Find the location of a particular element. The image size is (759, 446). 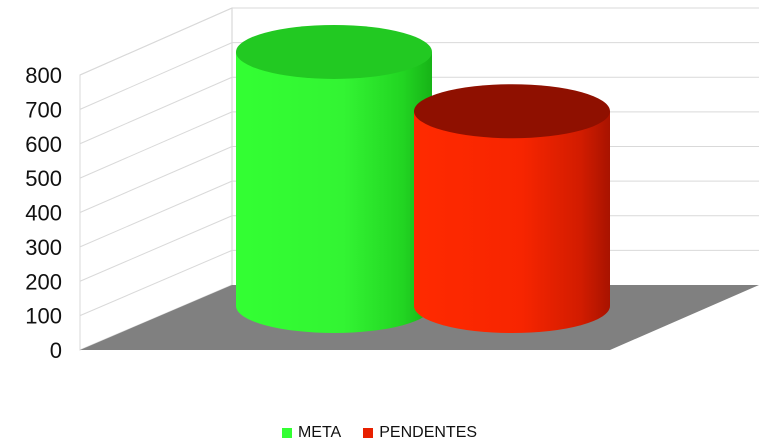

bar-meta-top is located at coordinates (334, 51).